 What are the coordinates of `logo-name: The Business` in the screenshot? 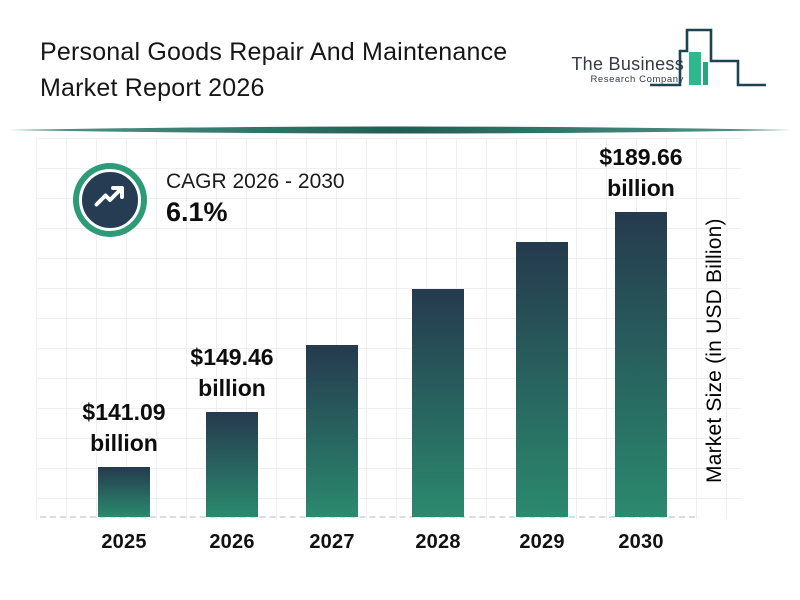 It's located at (627, 64).